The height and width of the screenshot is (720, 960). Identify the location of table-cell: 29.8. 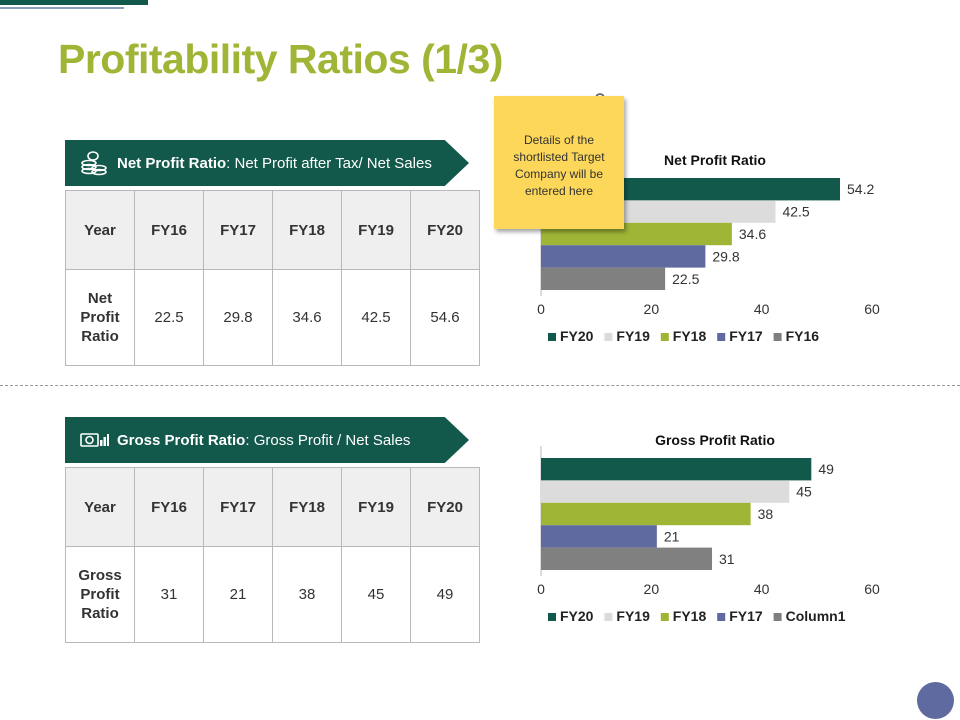
(238, 317).